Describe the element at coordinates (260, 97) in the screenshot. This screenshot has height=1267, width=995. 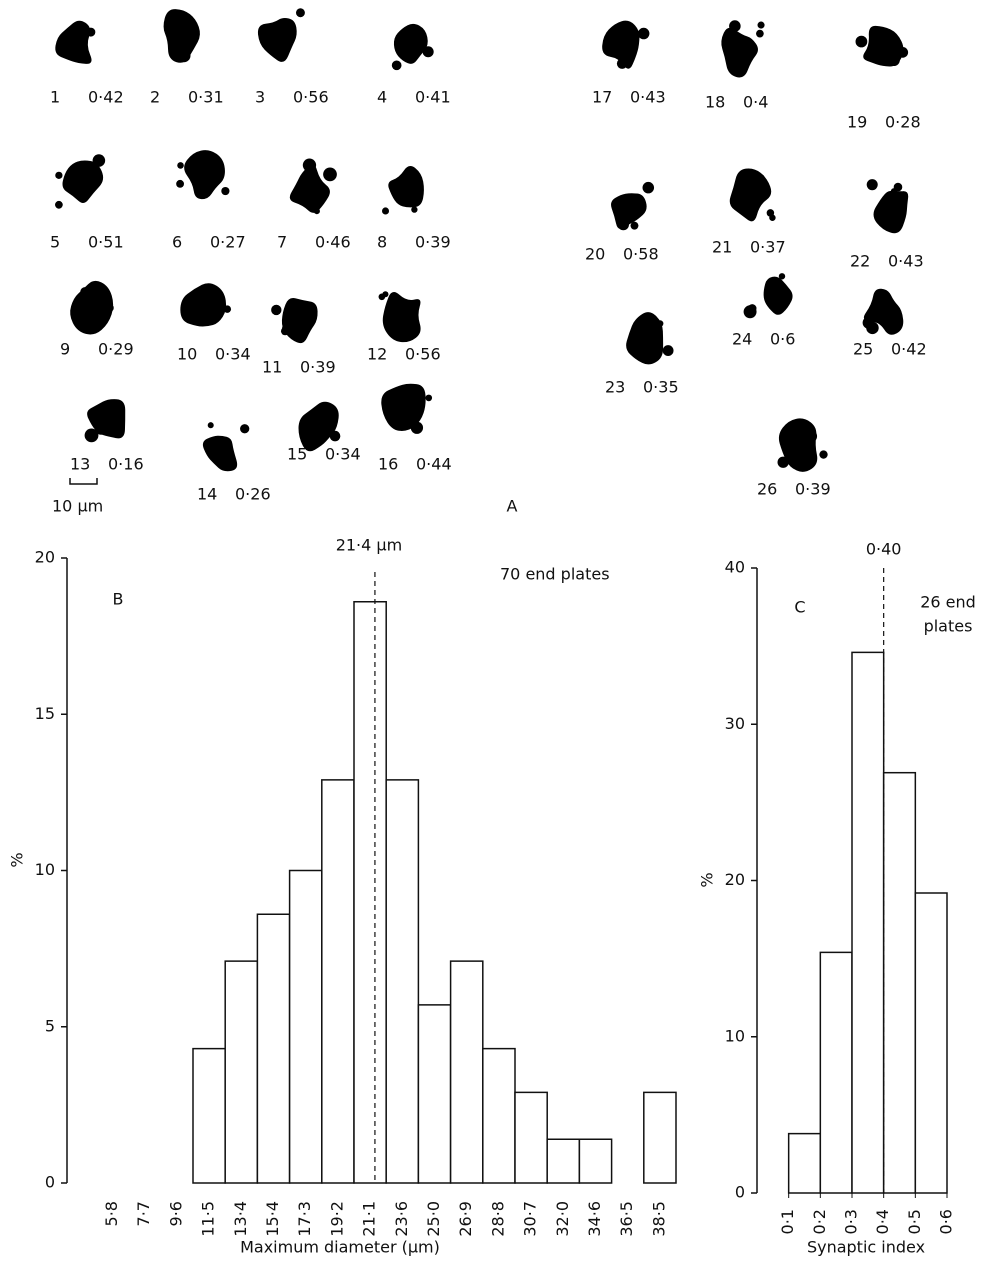
I see `end-plate-number: 3` at that location.